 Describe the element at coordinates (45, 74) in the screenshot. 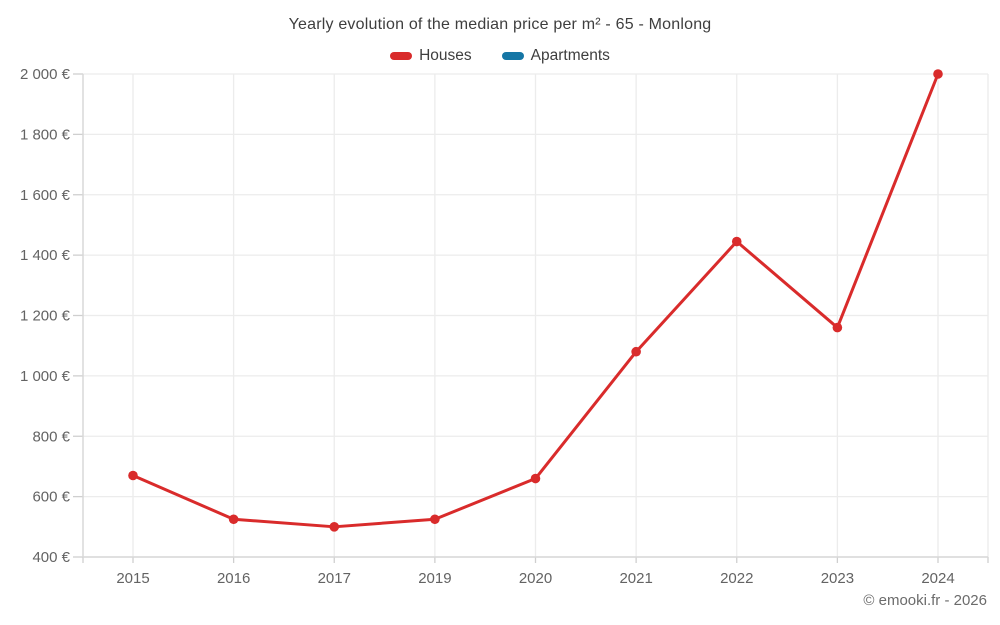

I see `y-axis-label: 2 000 €` at that location.